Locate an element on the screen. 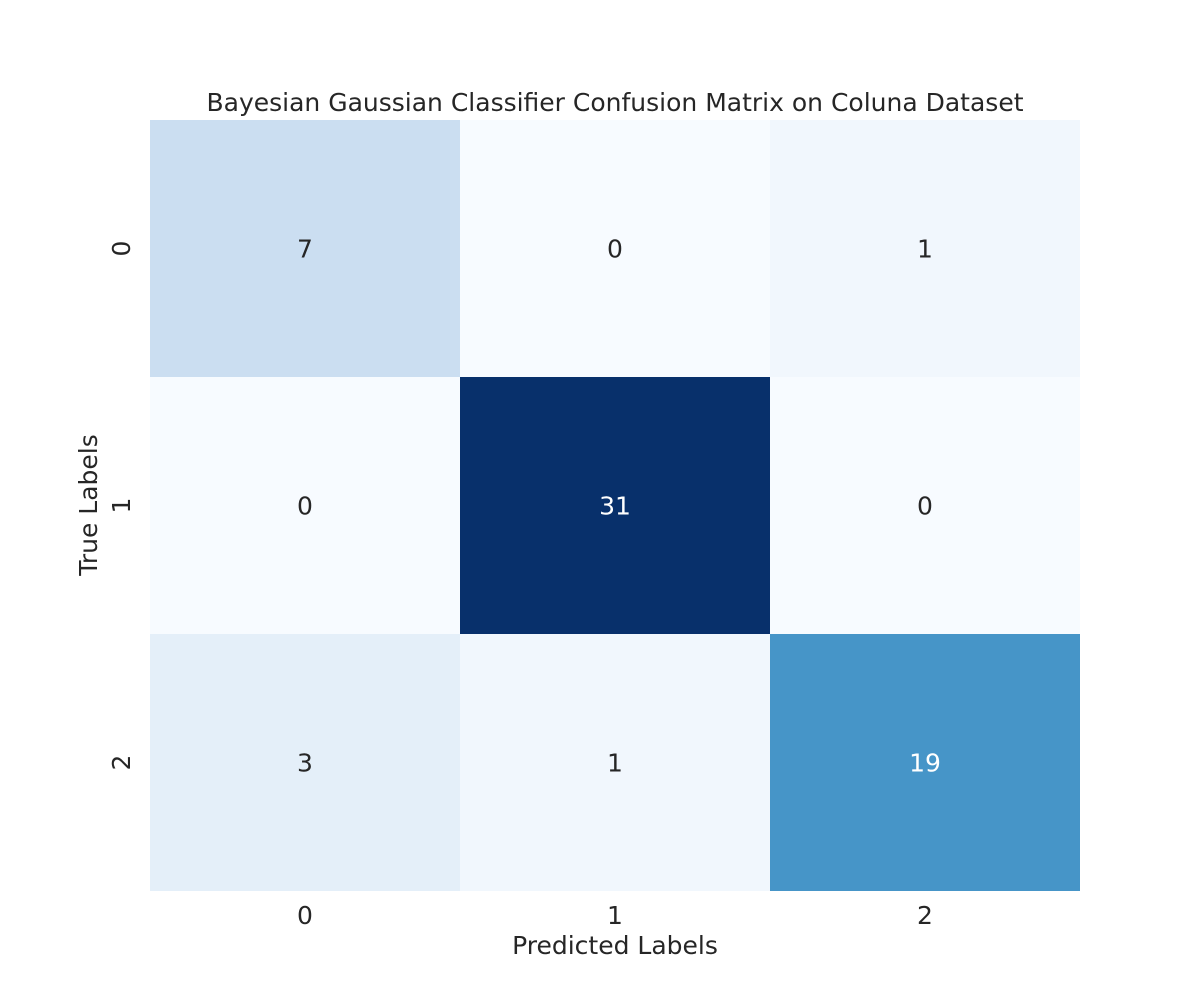  x-axis-label: Predicted Labels is located at coordinates (615, 945).